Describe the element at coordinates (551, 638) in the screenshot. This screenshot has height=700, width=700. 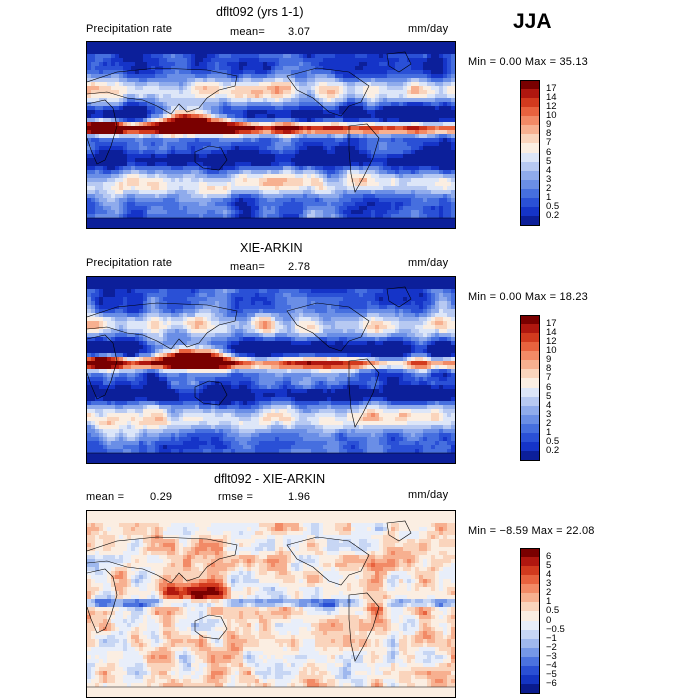
I see `colorbar-tick-label: −1` at that location.